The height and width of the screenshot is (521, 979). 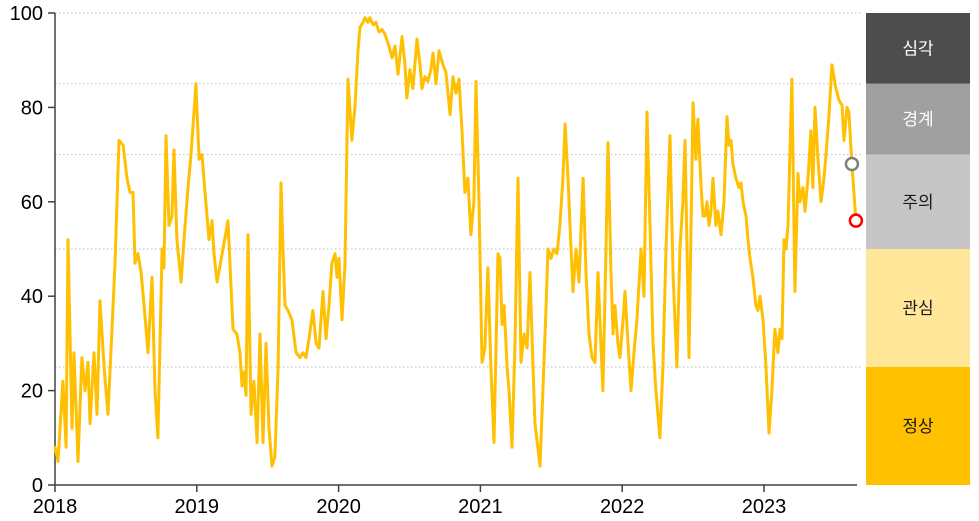 I want to click on severity-band-label: 심각, so click(x=918, y=48).